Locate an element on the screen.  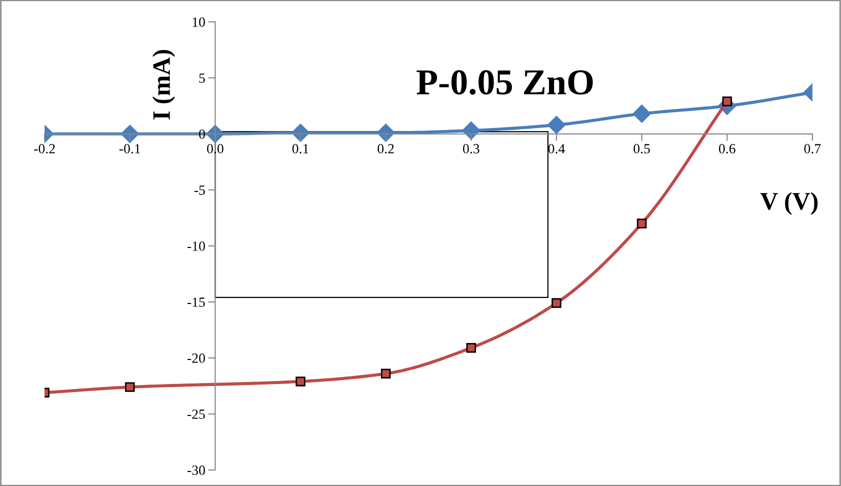
x-tick-label: 0.2 is located at coordinates (386, 149).